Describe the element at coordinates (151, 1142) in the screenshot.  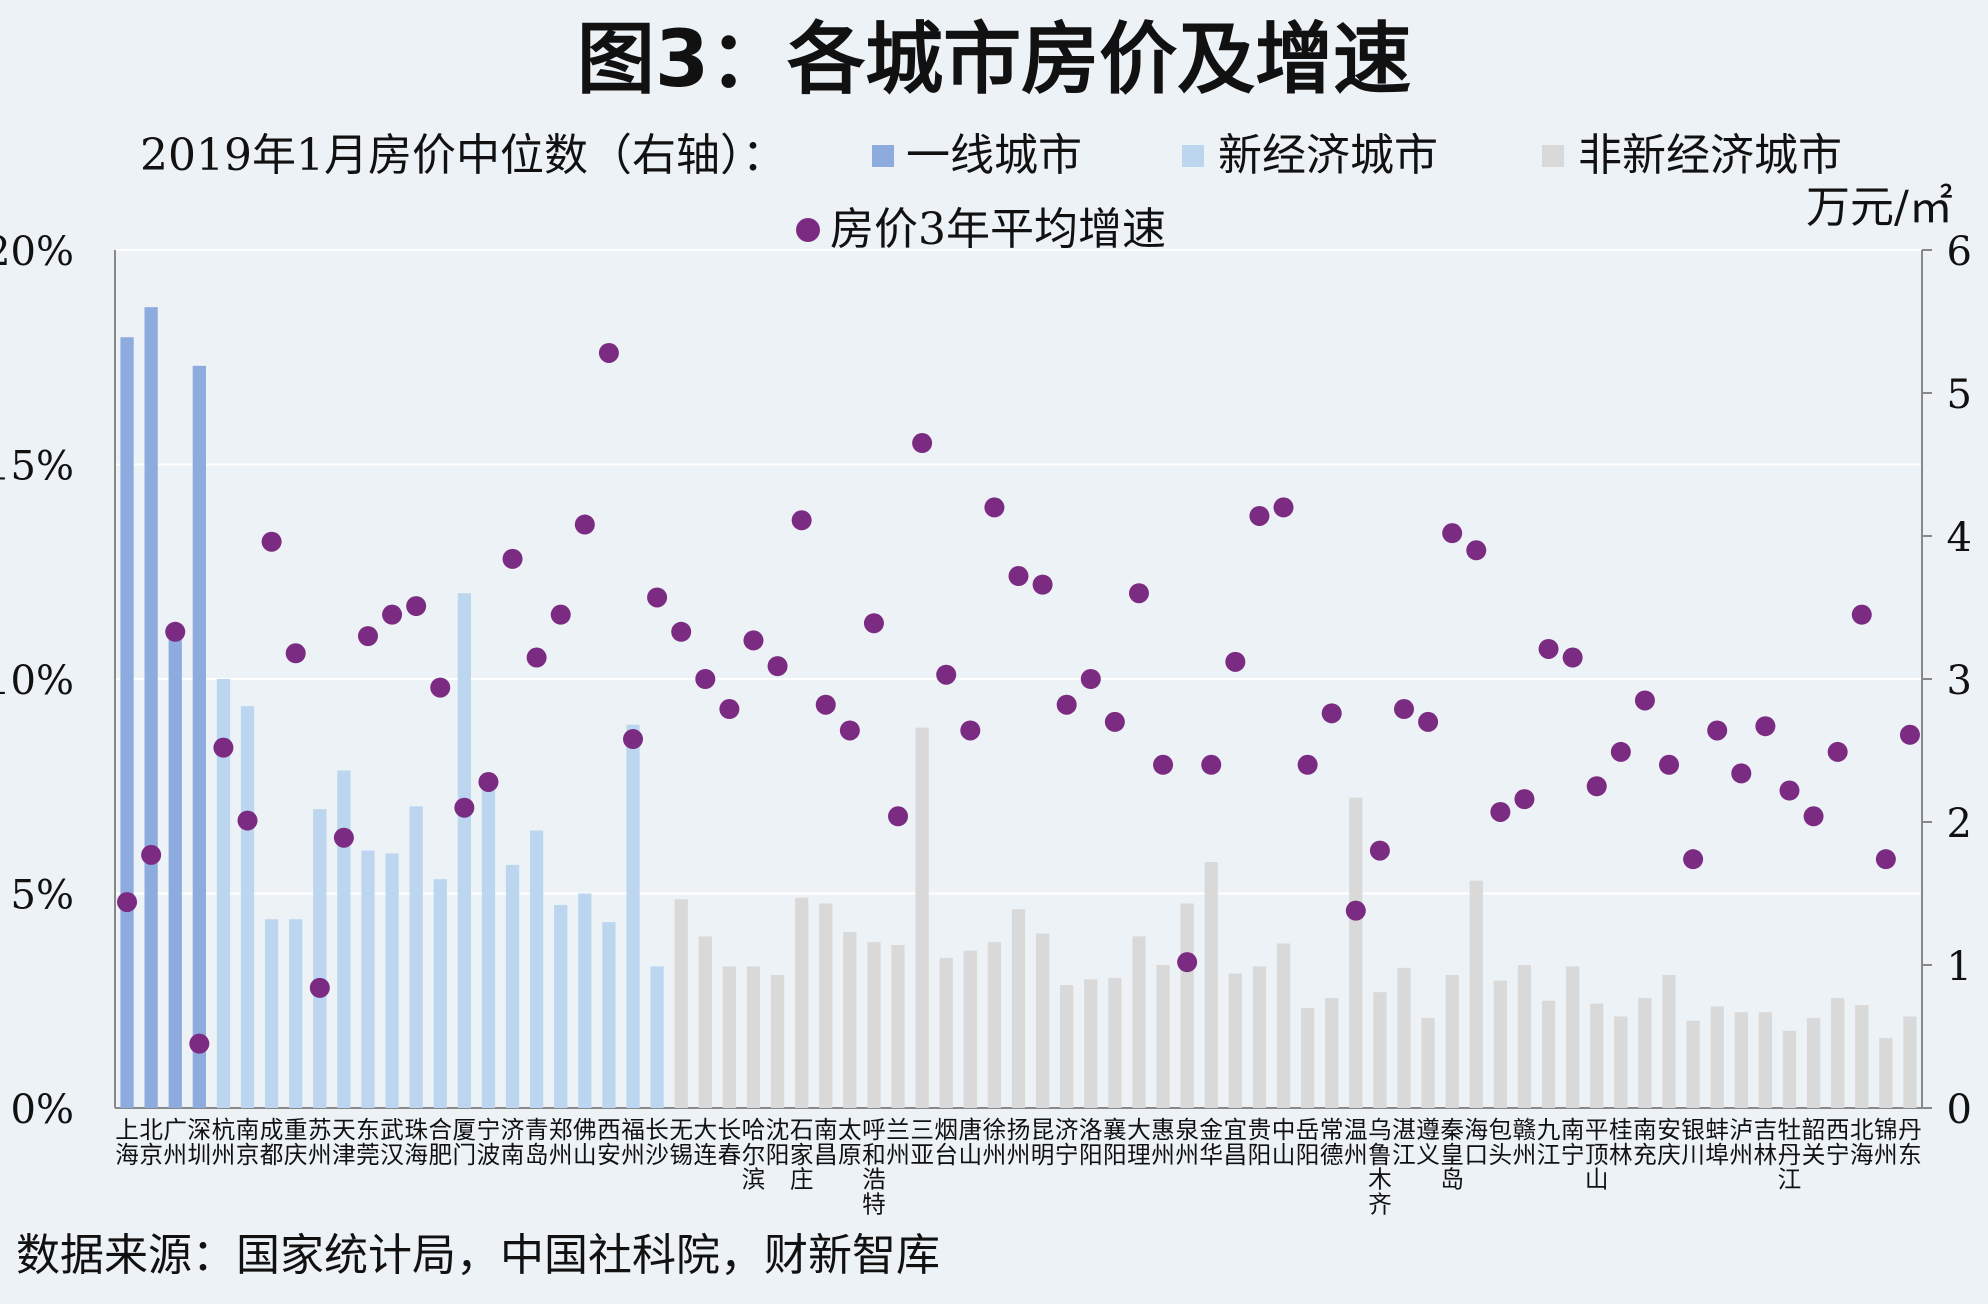
I see `category-label: 北京` at that location.